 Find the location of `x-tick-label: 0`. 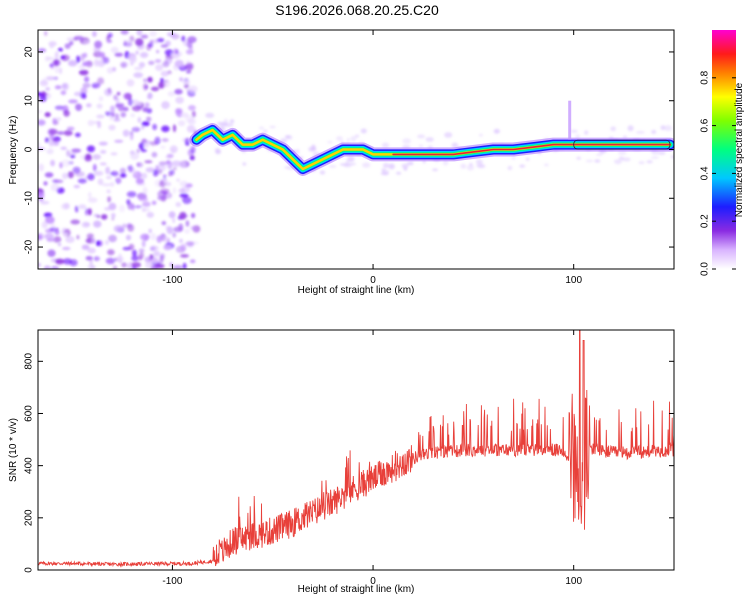

x-tick-label: 0 is located at coordinates (373, 280).